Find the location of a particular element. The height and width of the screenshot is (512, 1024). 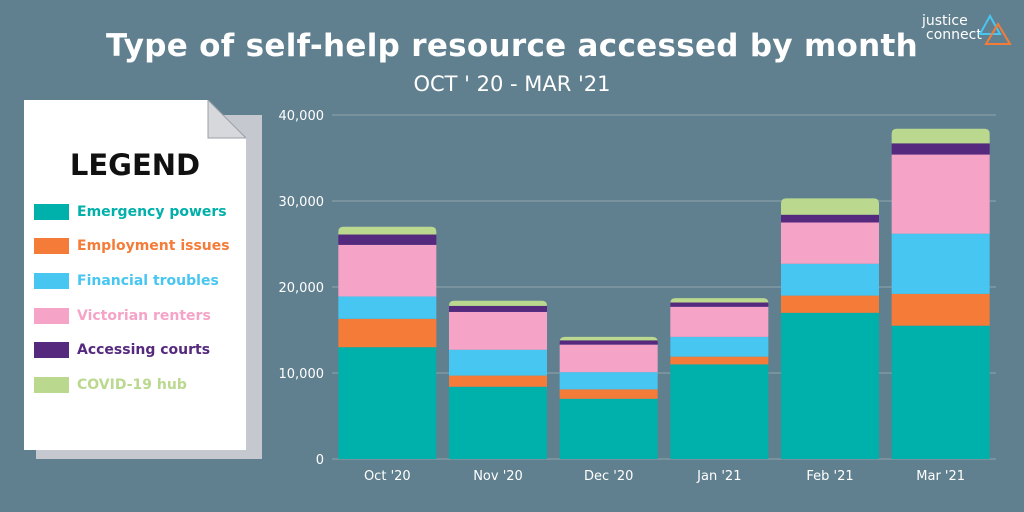

x-tick-label: Nov '20 is located at coordinates (498, 476).